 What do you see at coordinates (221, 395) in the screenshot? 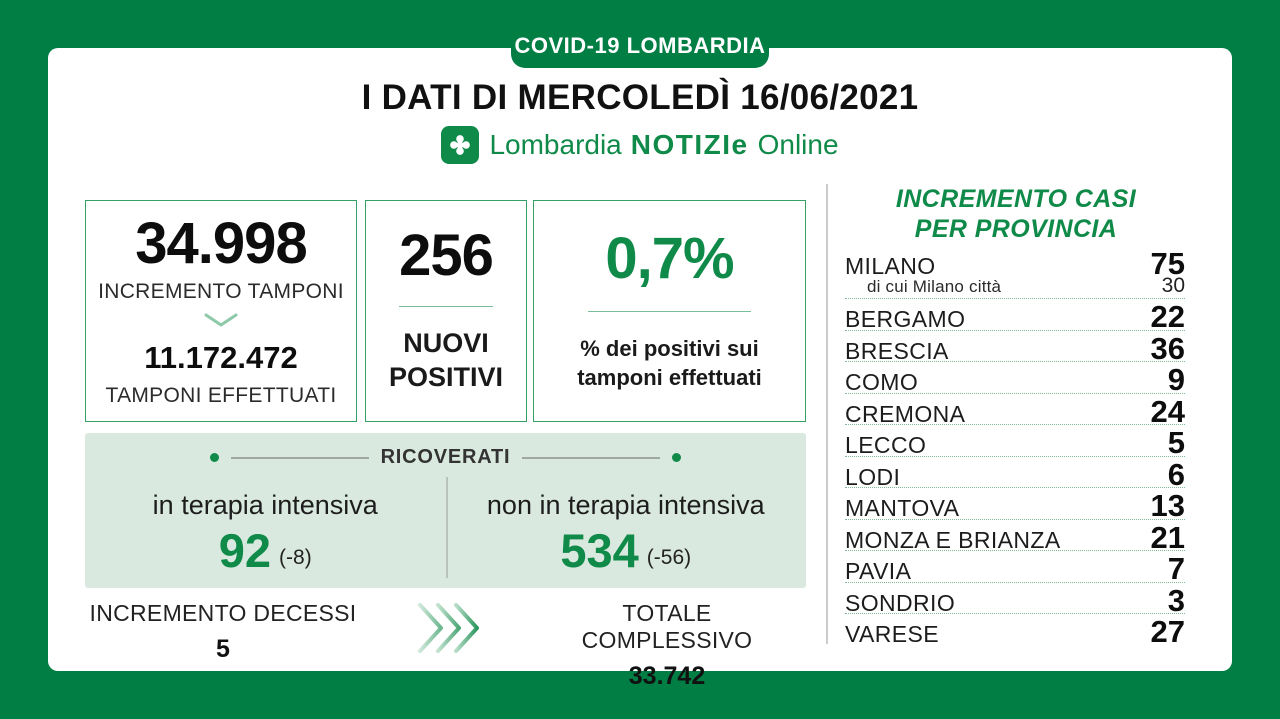
I see `tamponi-total-label: TAMPONI EFFETTUATI` at bounding box center [221, 395].